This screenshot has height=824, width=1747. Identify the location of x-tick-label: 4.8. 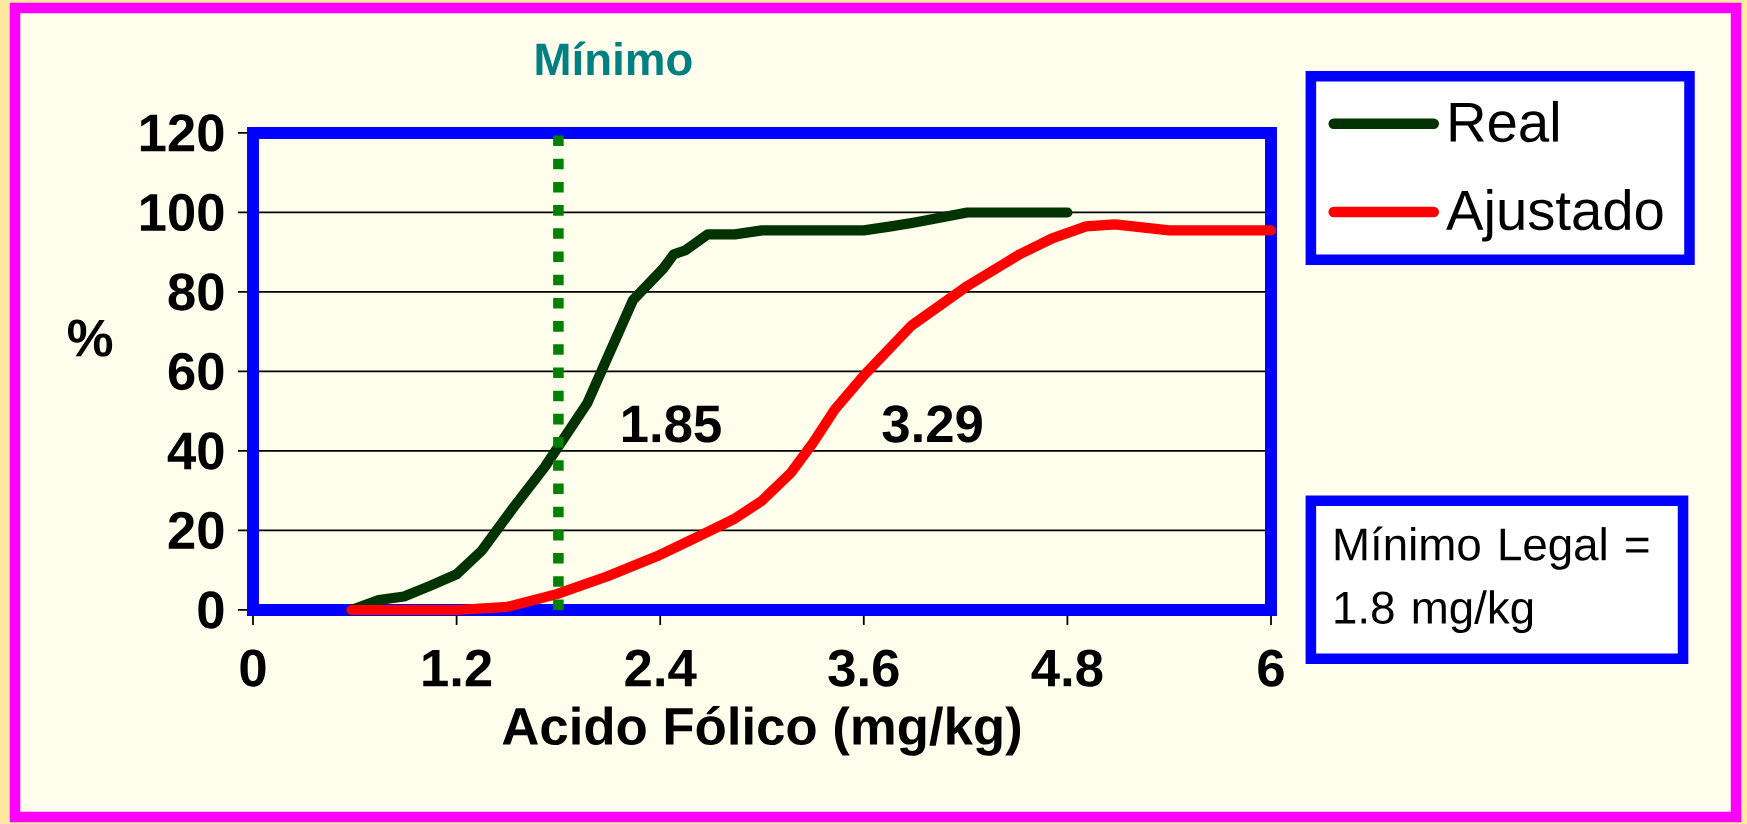
(1067, 668).